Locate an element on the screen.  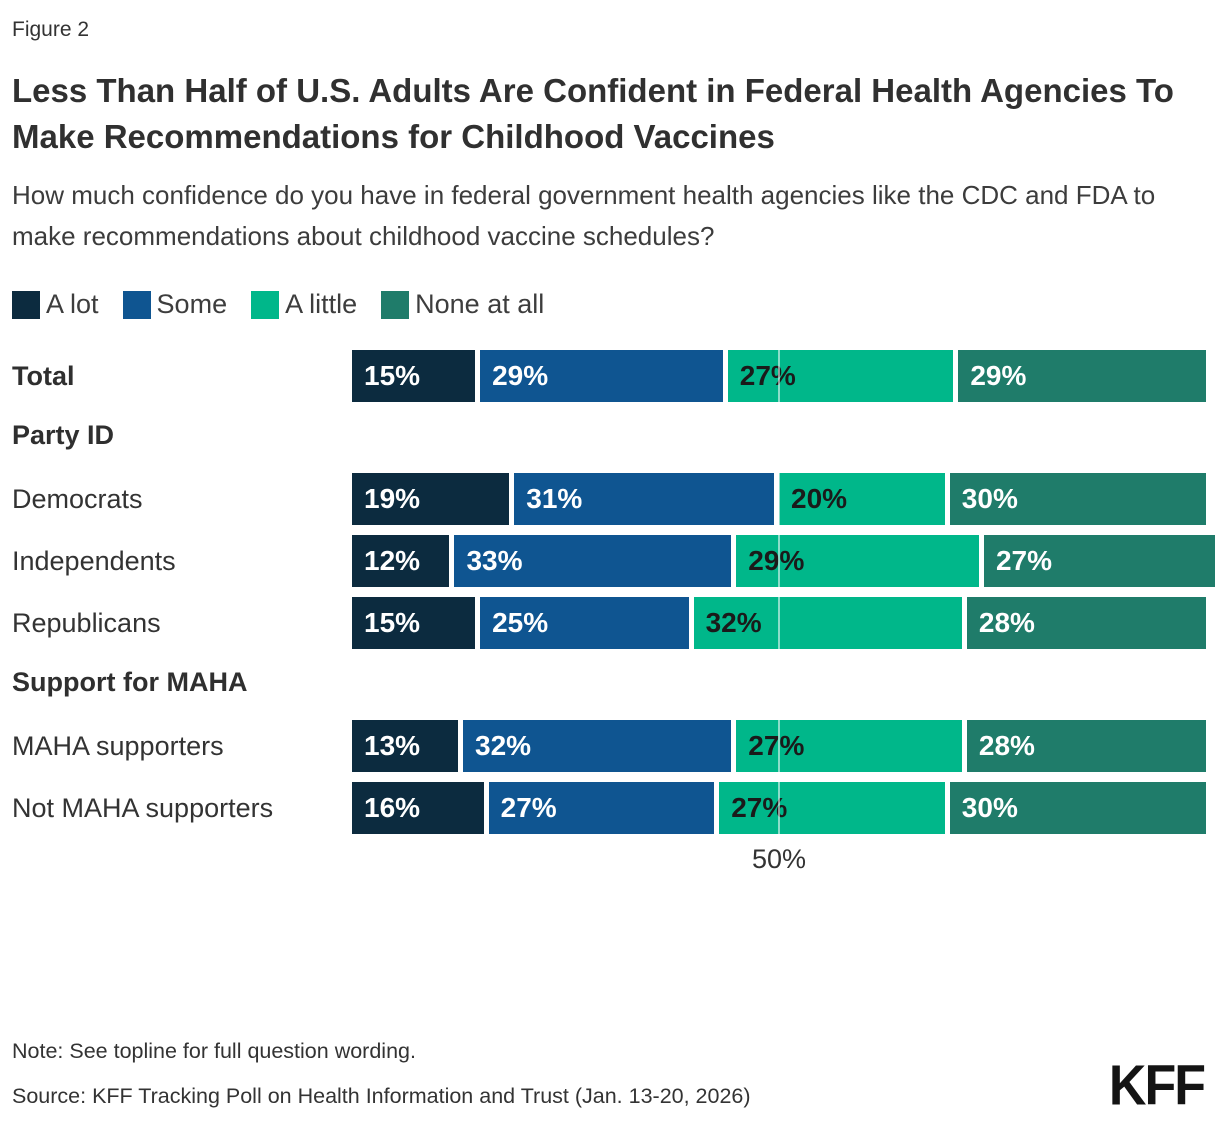
chart-row-republicans: Republicans 15% 25% 32% 28% is located at coordinates (609, 623).